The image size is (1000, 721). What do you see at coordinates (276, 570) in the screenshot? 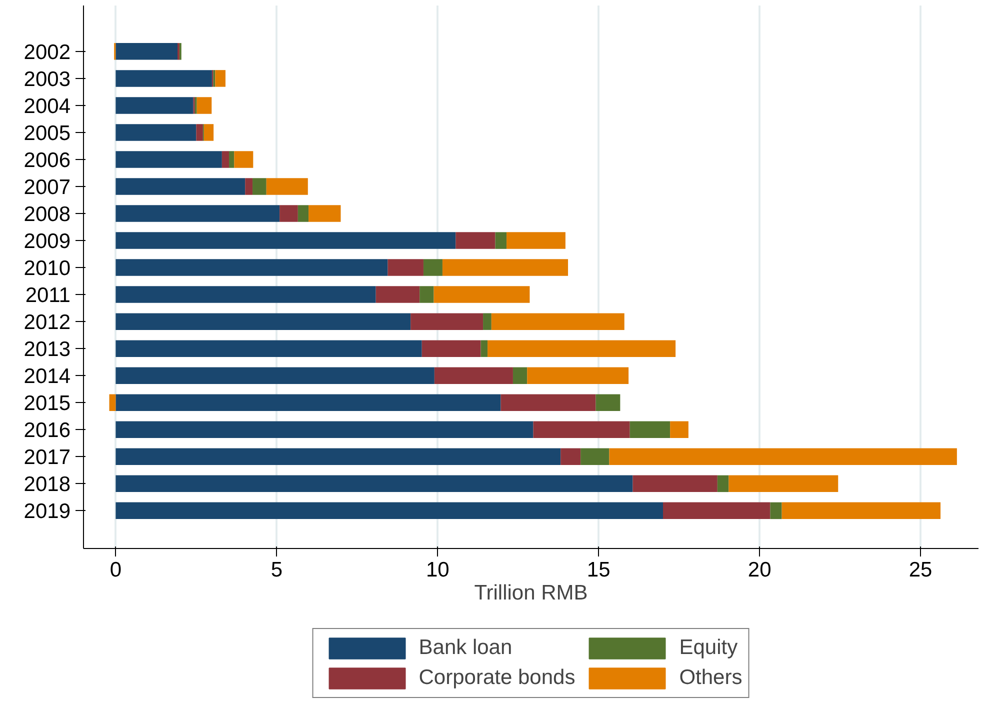
I see `x-tick-label: 5` at bounding box center [276, 570].